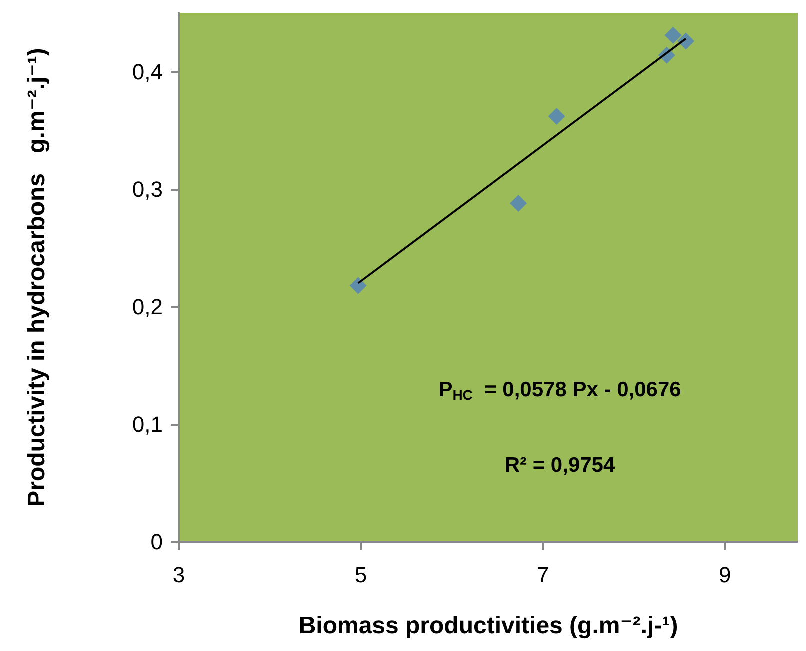 The width and height of the screenshot is (806, 651). What do you see at coordinates (147, 424) in the screenshot?
I see `y-tick-label: 0,1` at bounding box center [147, 424].